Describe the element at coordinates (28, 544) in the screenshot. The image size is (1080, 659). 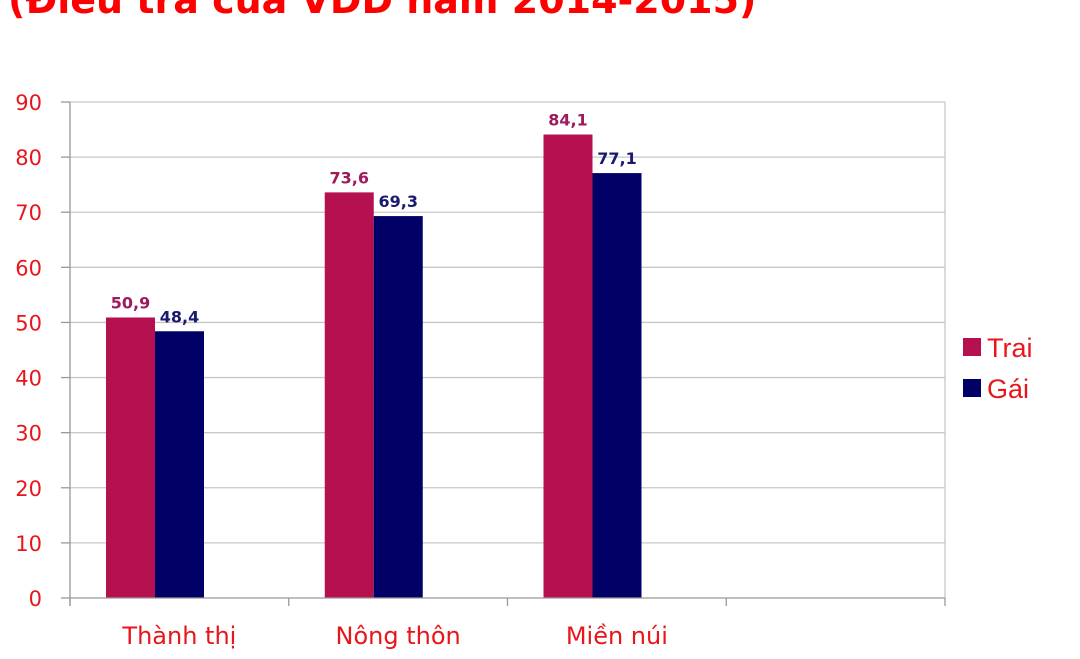
I see `y-tick-label: 10` at that location.